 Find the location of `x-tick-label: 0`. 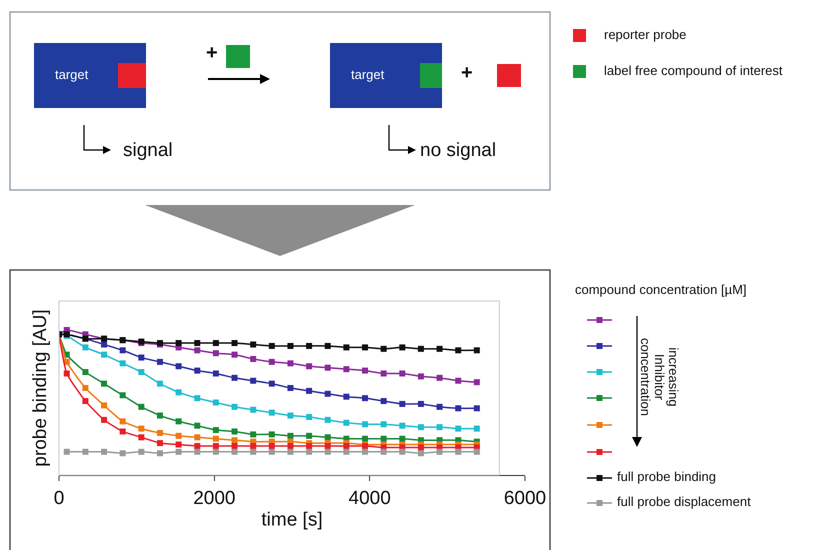

x-tick-label: 0 is located at coordinates (59, 498).